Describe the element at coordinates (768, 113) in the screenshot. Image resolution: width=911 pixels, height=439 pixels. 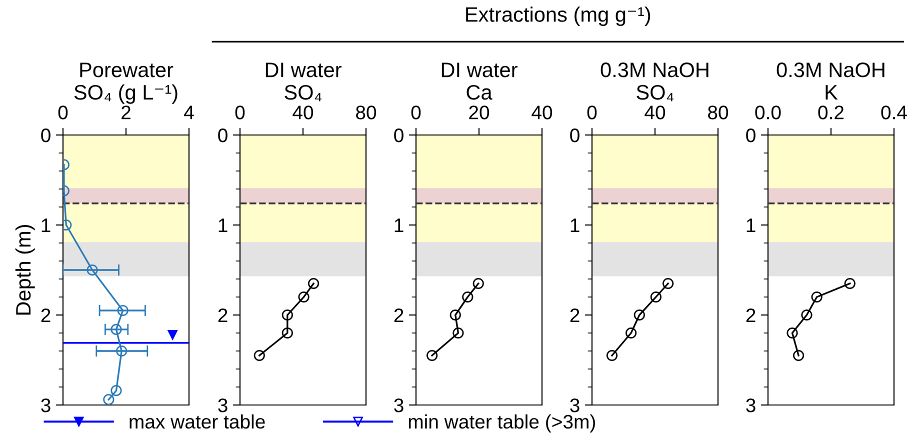
I see `x-tick-label: 0.0` at that location.